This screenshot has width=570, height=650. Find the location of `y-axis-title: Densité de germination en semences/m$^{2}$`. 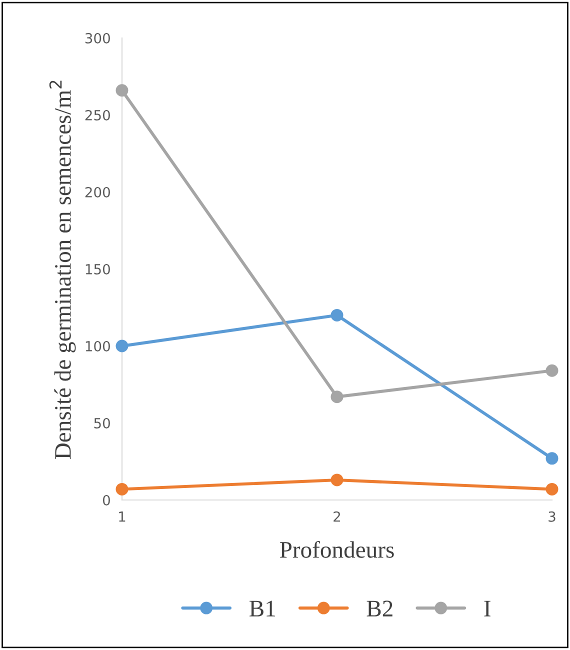

y-axis-title: Densité de germination en semences/m$^{2}$ is located at coordinates (62, 269).